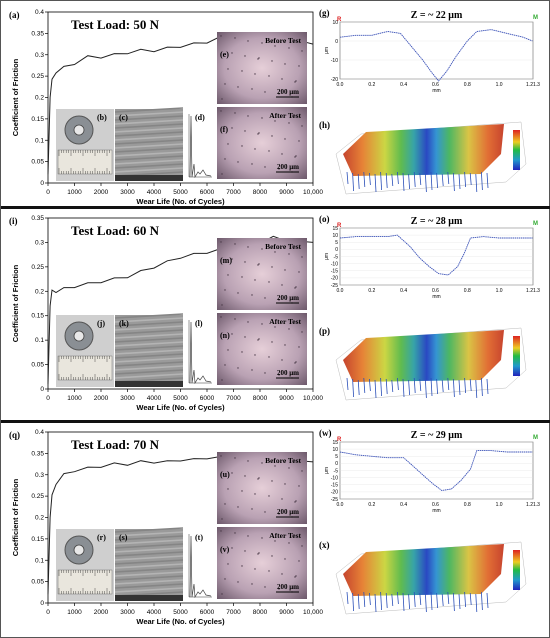 The width and height of the screenshot is (550, 638). I want to click on y-tick-label: -15, so click(334, 272).